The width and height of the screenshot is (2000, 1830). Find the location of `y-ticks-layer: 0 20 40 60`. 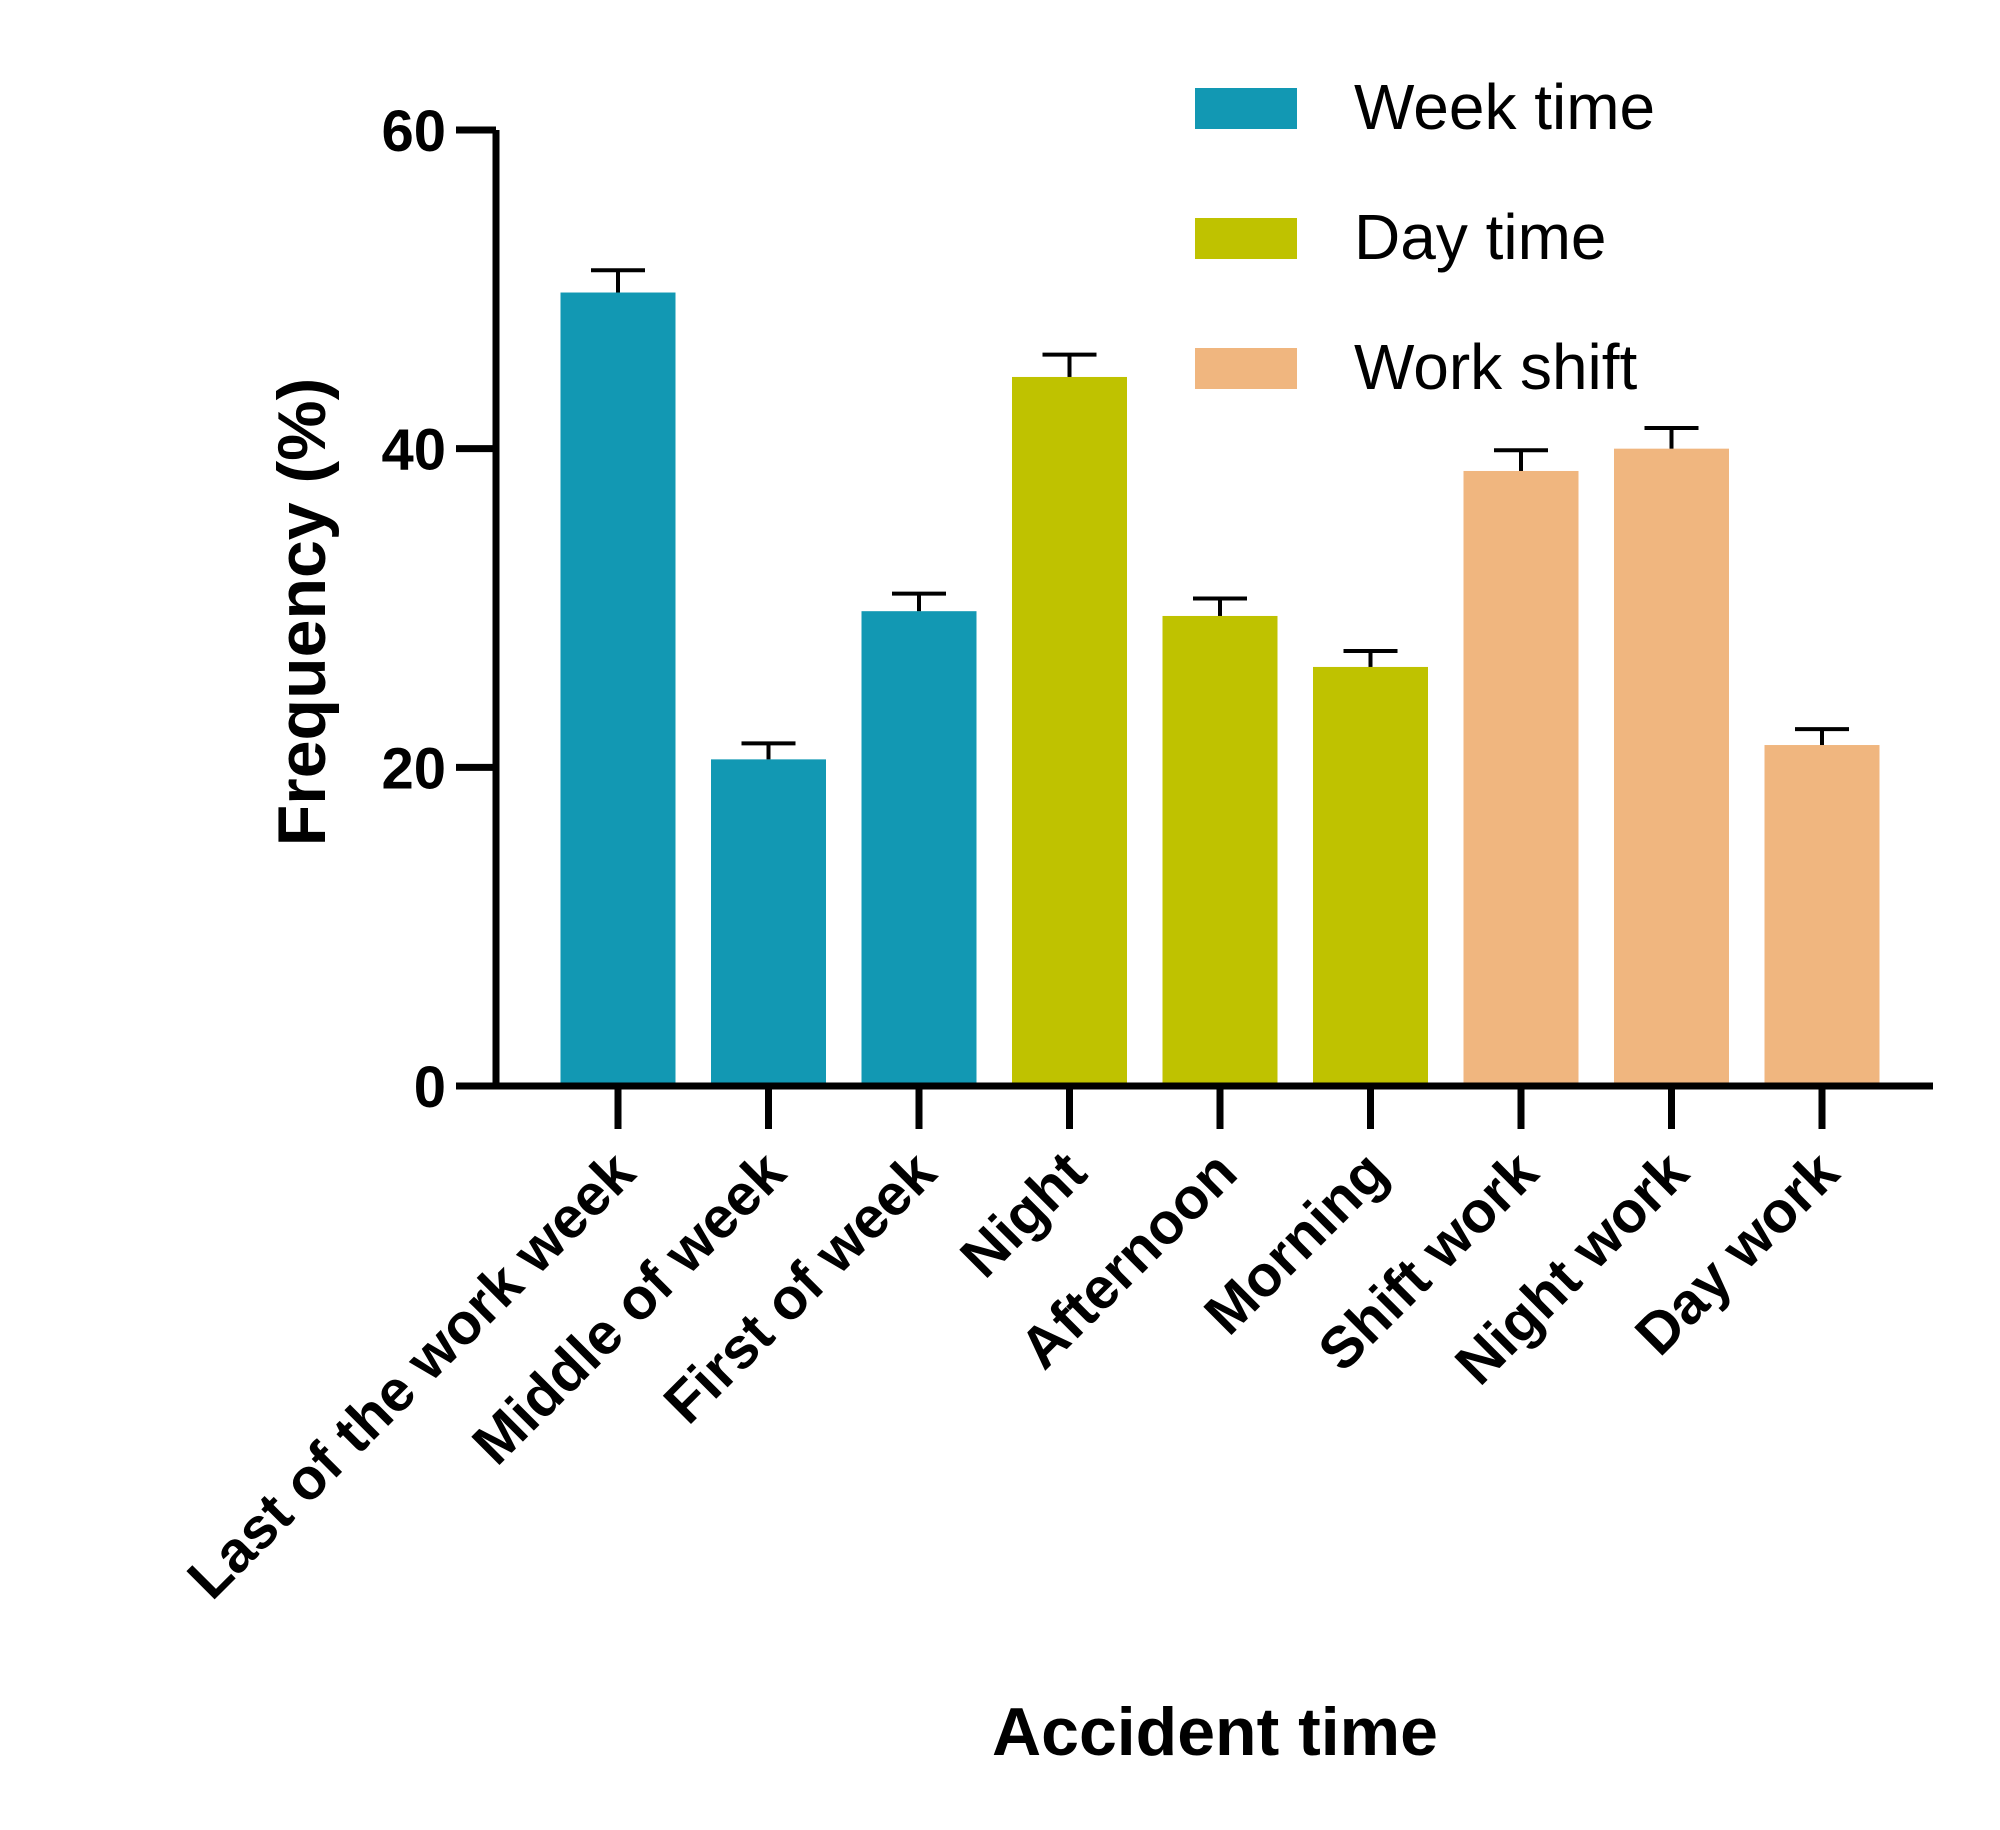

y-ticks-layer: 0 20 40 60 is located at coordinates (438, 609).